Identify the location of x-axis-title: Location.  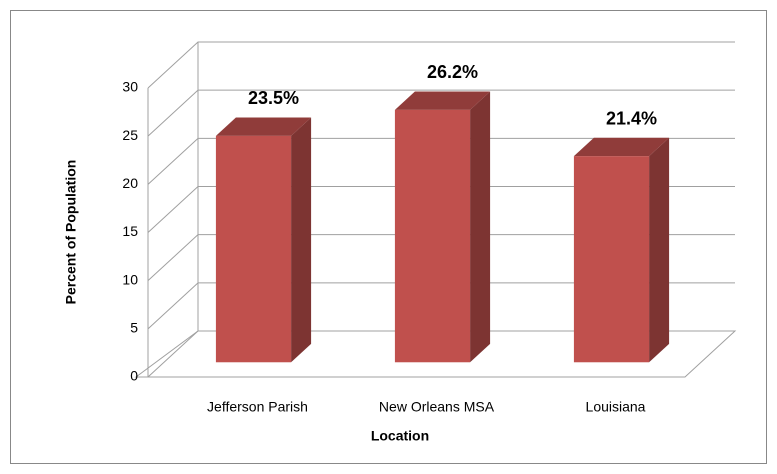
(400, 436).